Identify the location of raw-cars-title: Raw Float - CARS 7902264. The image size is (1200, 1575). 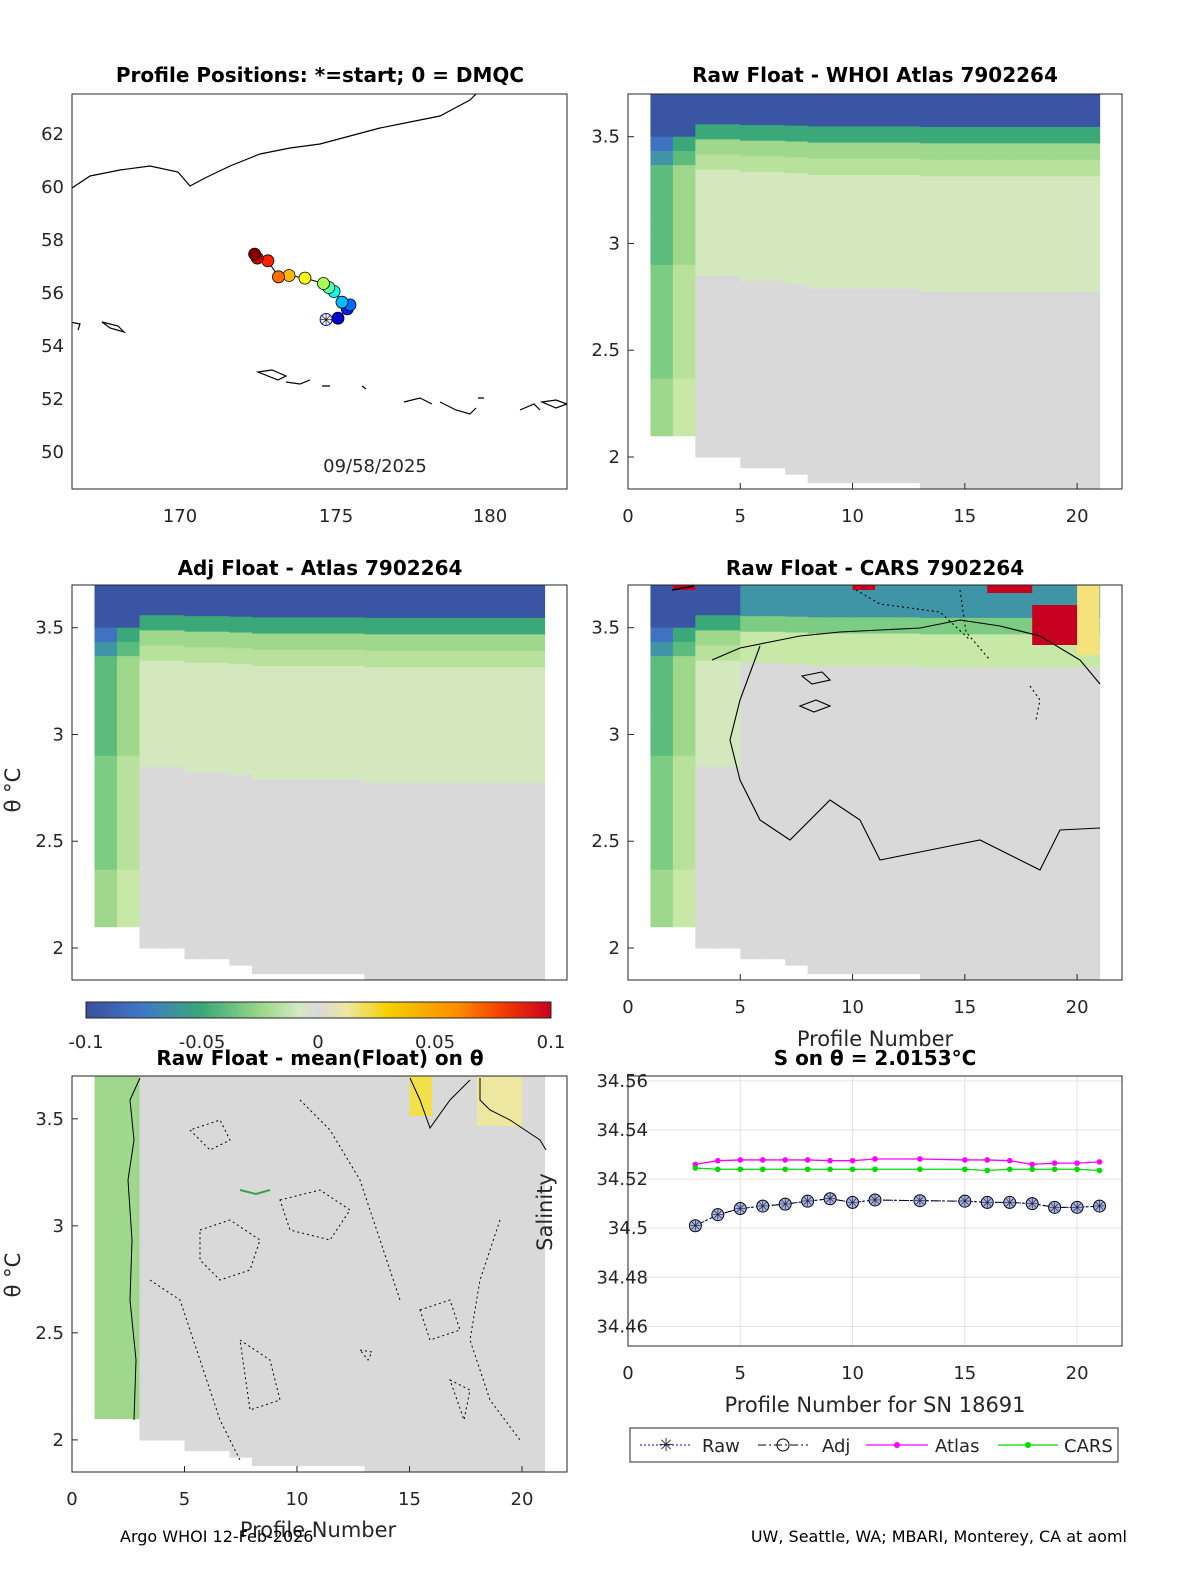
(875, 568).